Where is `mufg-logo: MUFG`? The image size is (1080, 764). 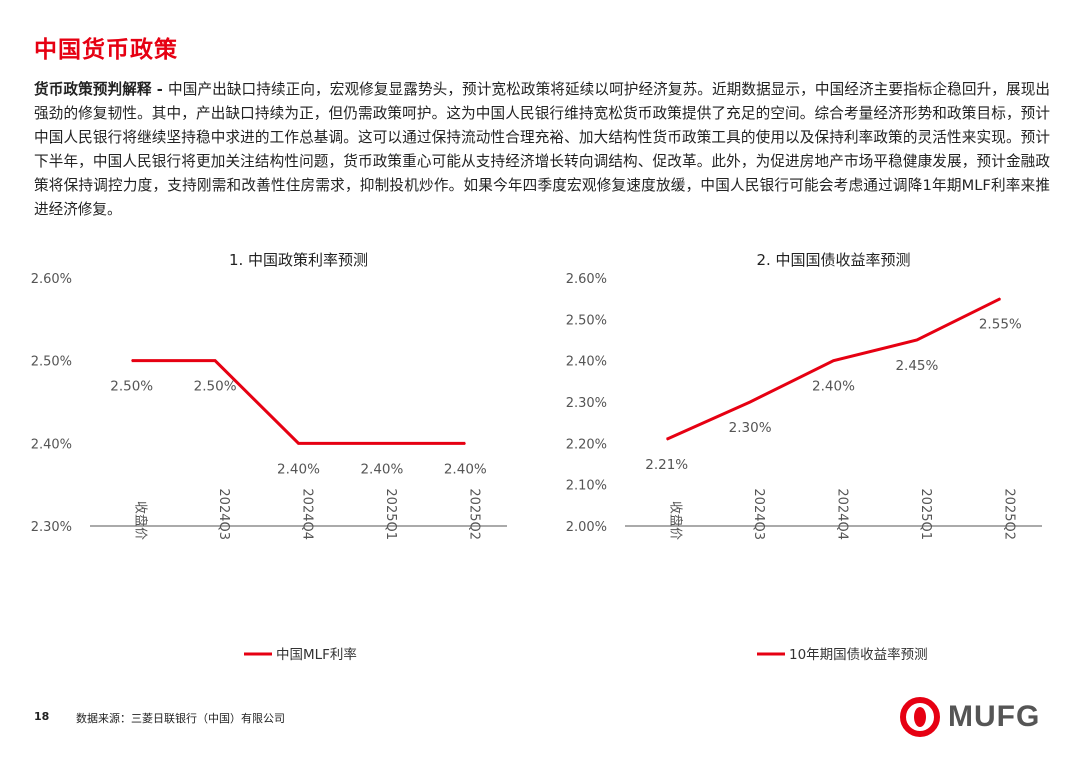
mufg-logo: MUFG is located at coordinates (970, 717).